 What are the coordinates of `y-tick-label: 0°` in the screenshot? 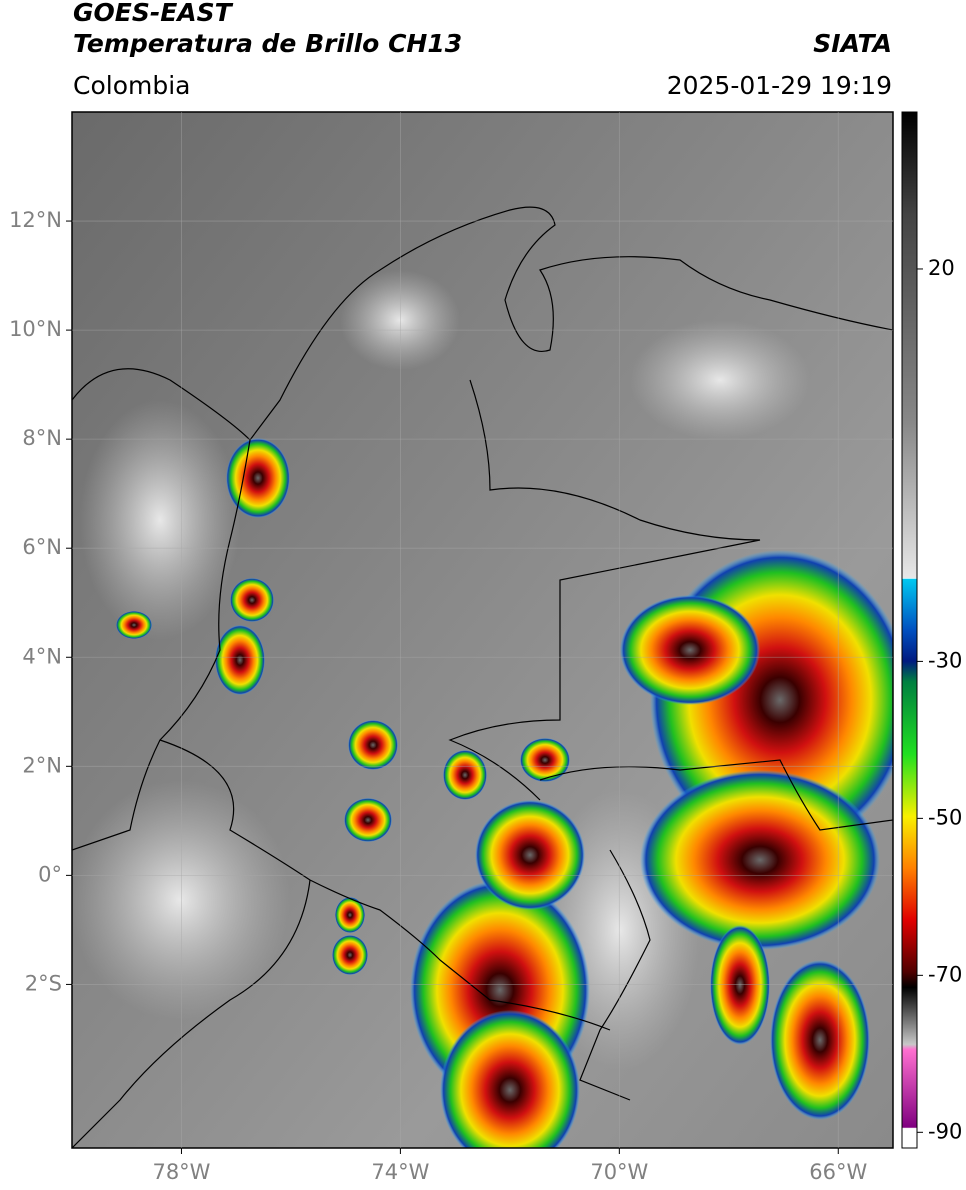 It's located at (50, 874).